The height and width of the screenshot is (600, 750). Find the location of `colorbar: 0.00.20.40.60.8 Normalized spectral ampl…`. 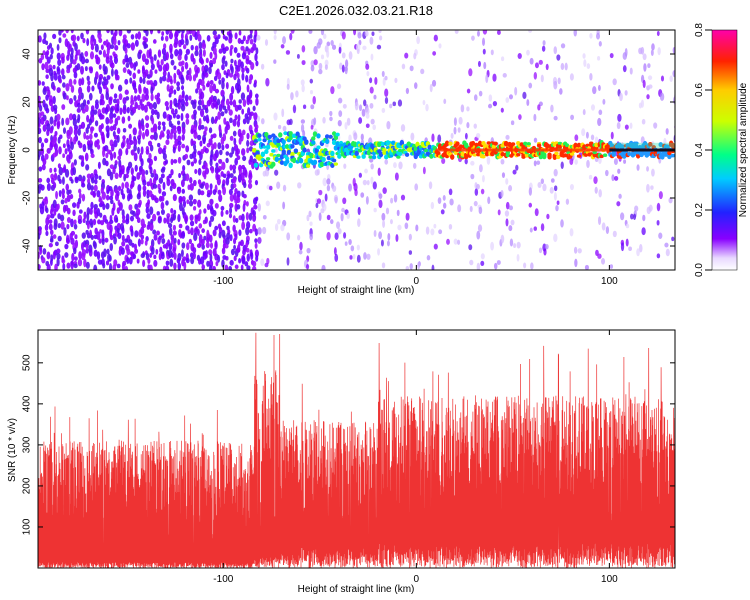

colorbar: 0.00.20.40.60.8 Normalized spectral ampl… is located at coordinates (721, 150).